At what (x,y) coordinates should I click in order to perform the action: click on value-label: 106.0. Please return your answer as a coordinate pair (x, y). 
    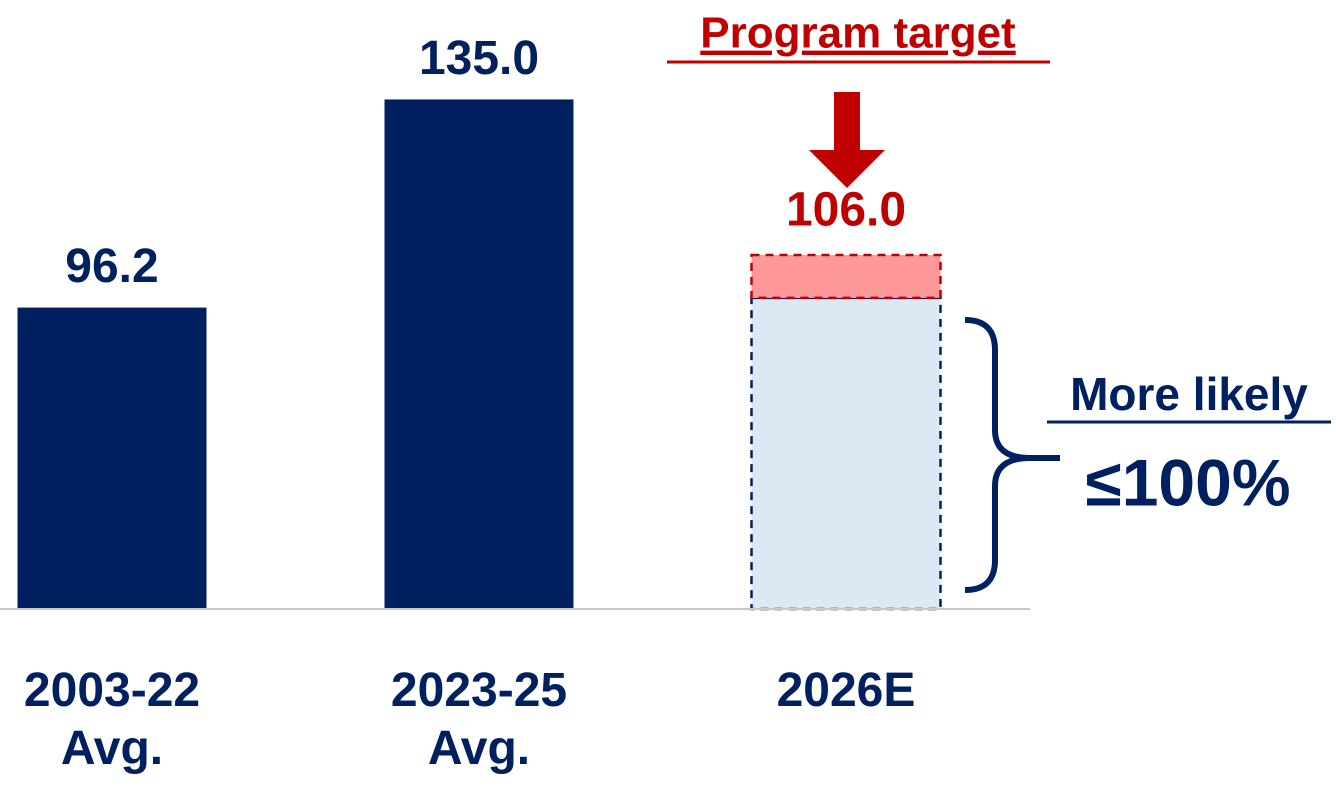
    Looking at the image, I should click on (846, 210).